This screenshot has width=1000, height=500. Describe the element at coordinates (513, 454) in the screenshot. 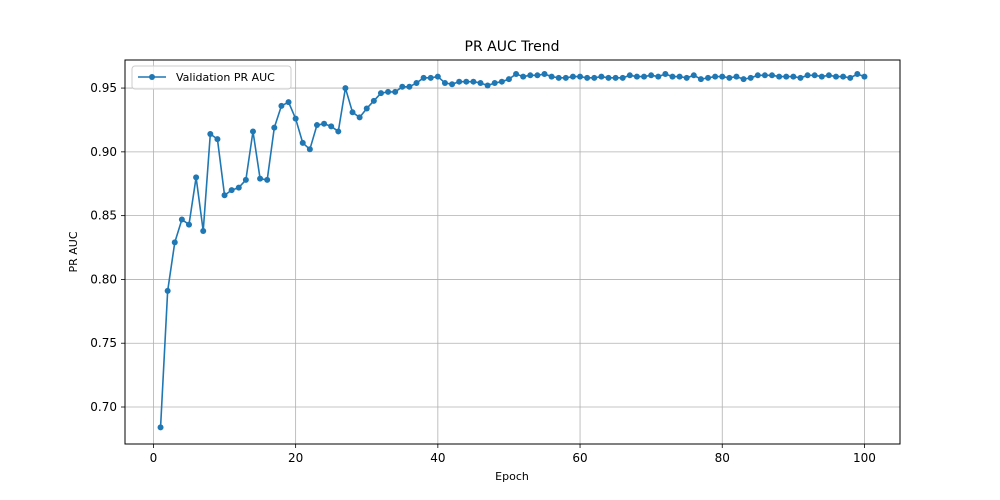

I see `x-ticks: 0 20 40 60 80 100` at that location.